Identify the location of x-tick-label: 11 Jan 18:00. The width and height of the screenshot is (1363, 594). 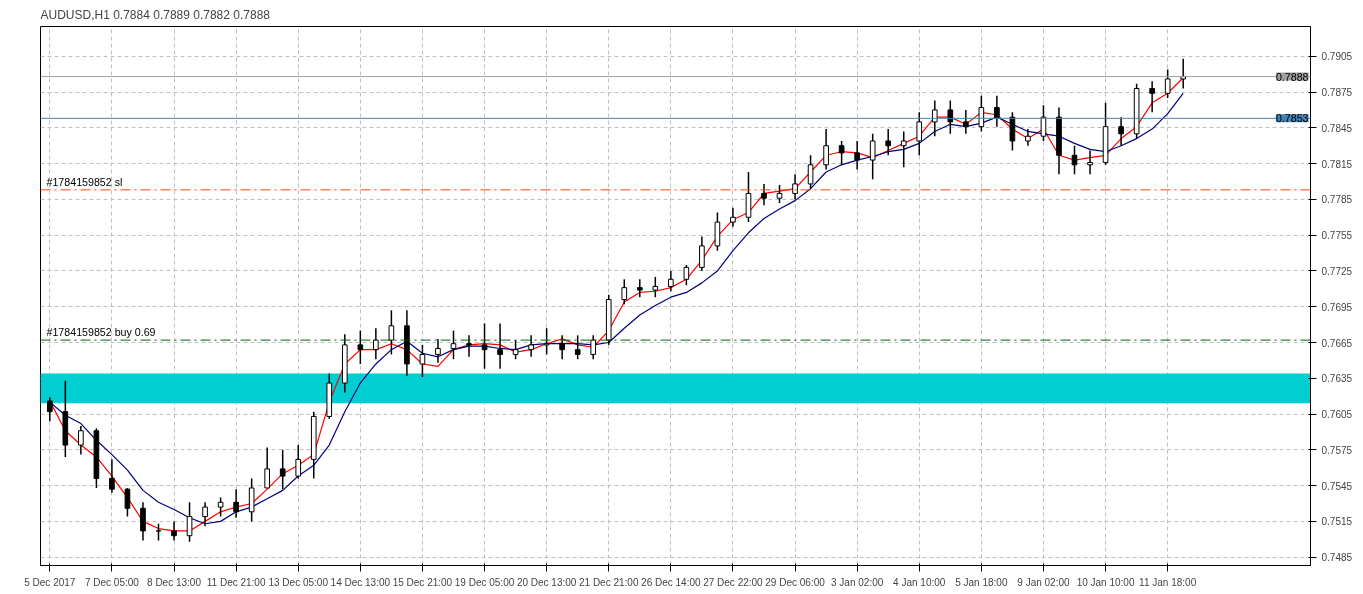
(1168, 582).